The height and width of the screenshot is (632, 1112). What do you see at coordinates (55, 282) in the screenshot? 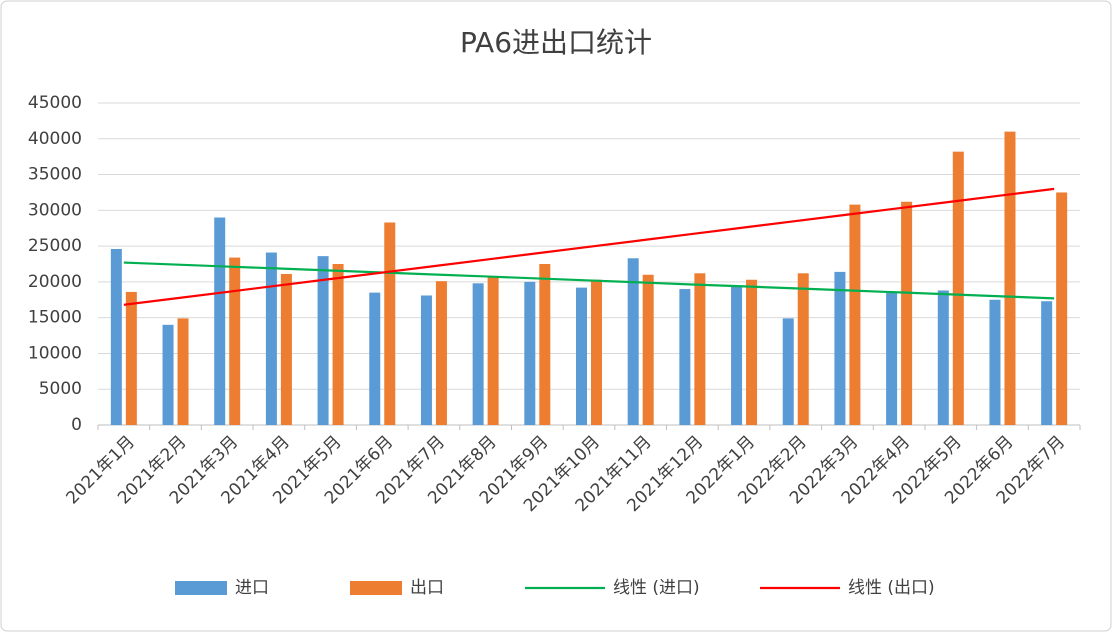
I see `y-tick-label: 20000` at bounding box center [55, 282].